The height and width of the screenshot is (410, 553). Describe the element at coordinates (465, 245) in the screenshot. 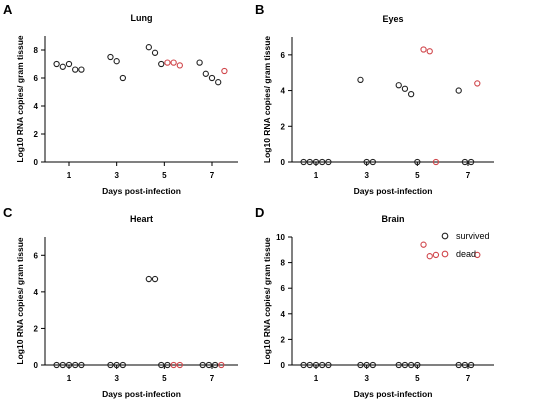

I see `legend: survived dead` at that location.